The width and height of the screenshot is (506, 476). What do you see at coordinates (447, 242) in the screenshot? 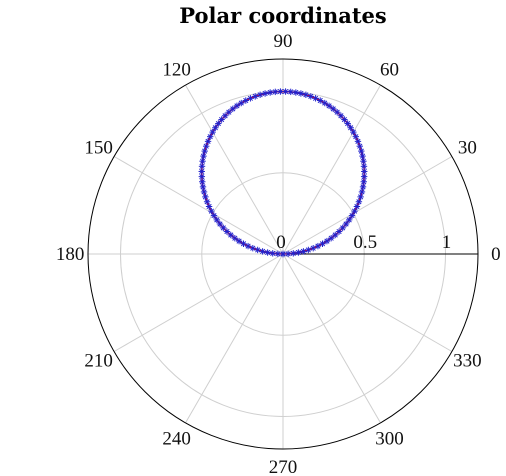
I see `r-tick-label: 1` at bounding box center [447, 242].